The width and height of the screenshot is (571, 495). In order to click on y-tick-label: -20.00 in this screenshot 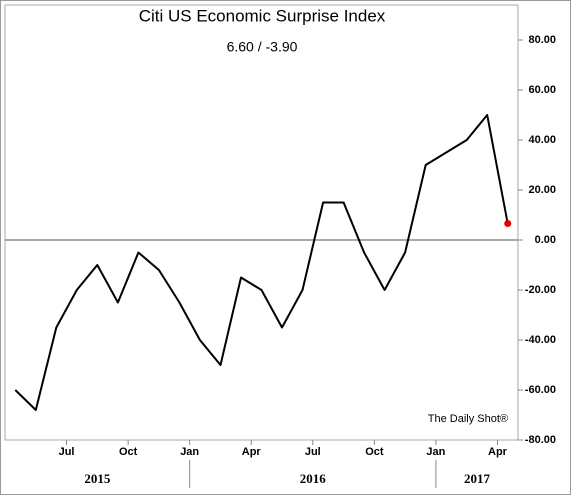, I will do `click(540, 290)`.